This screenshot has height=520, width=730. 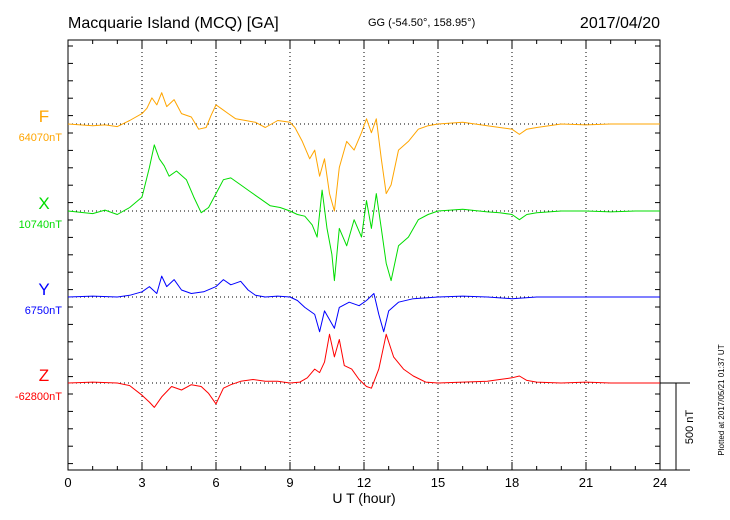 I want to click on x-tick-label: 12, so click(x=364, y=482).